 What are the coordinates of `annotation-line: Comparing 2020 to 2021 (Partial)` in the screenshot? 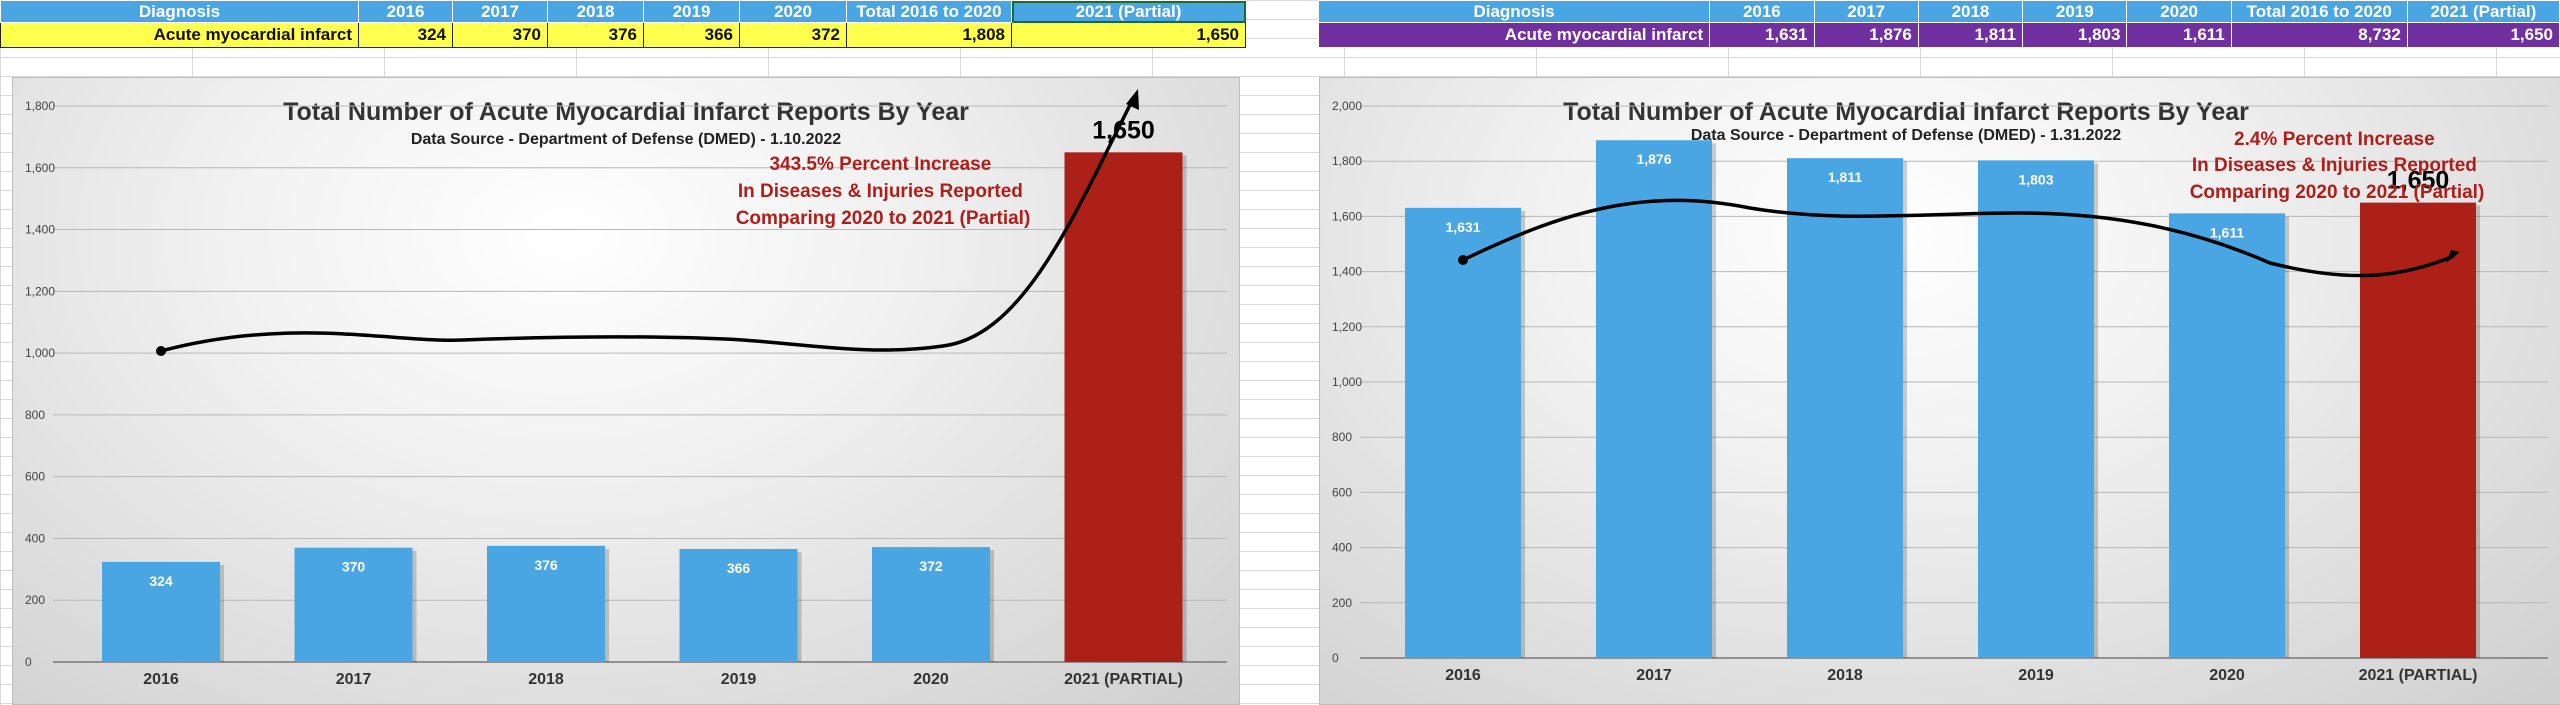 It's located at (883, 218).